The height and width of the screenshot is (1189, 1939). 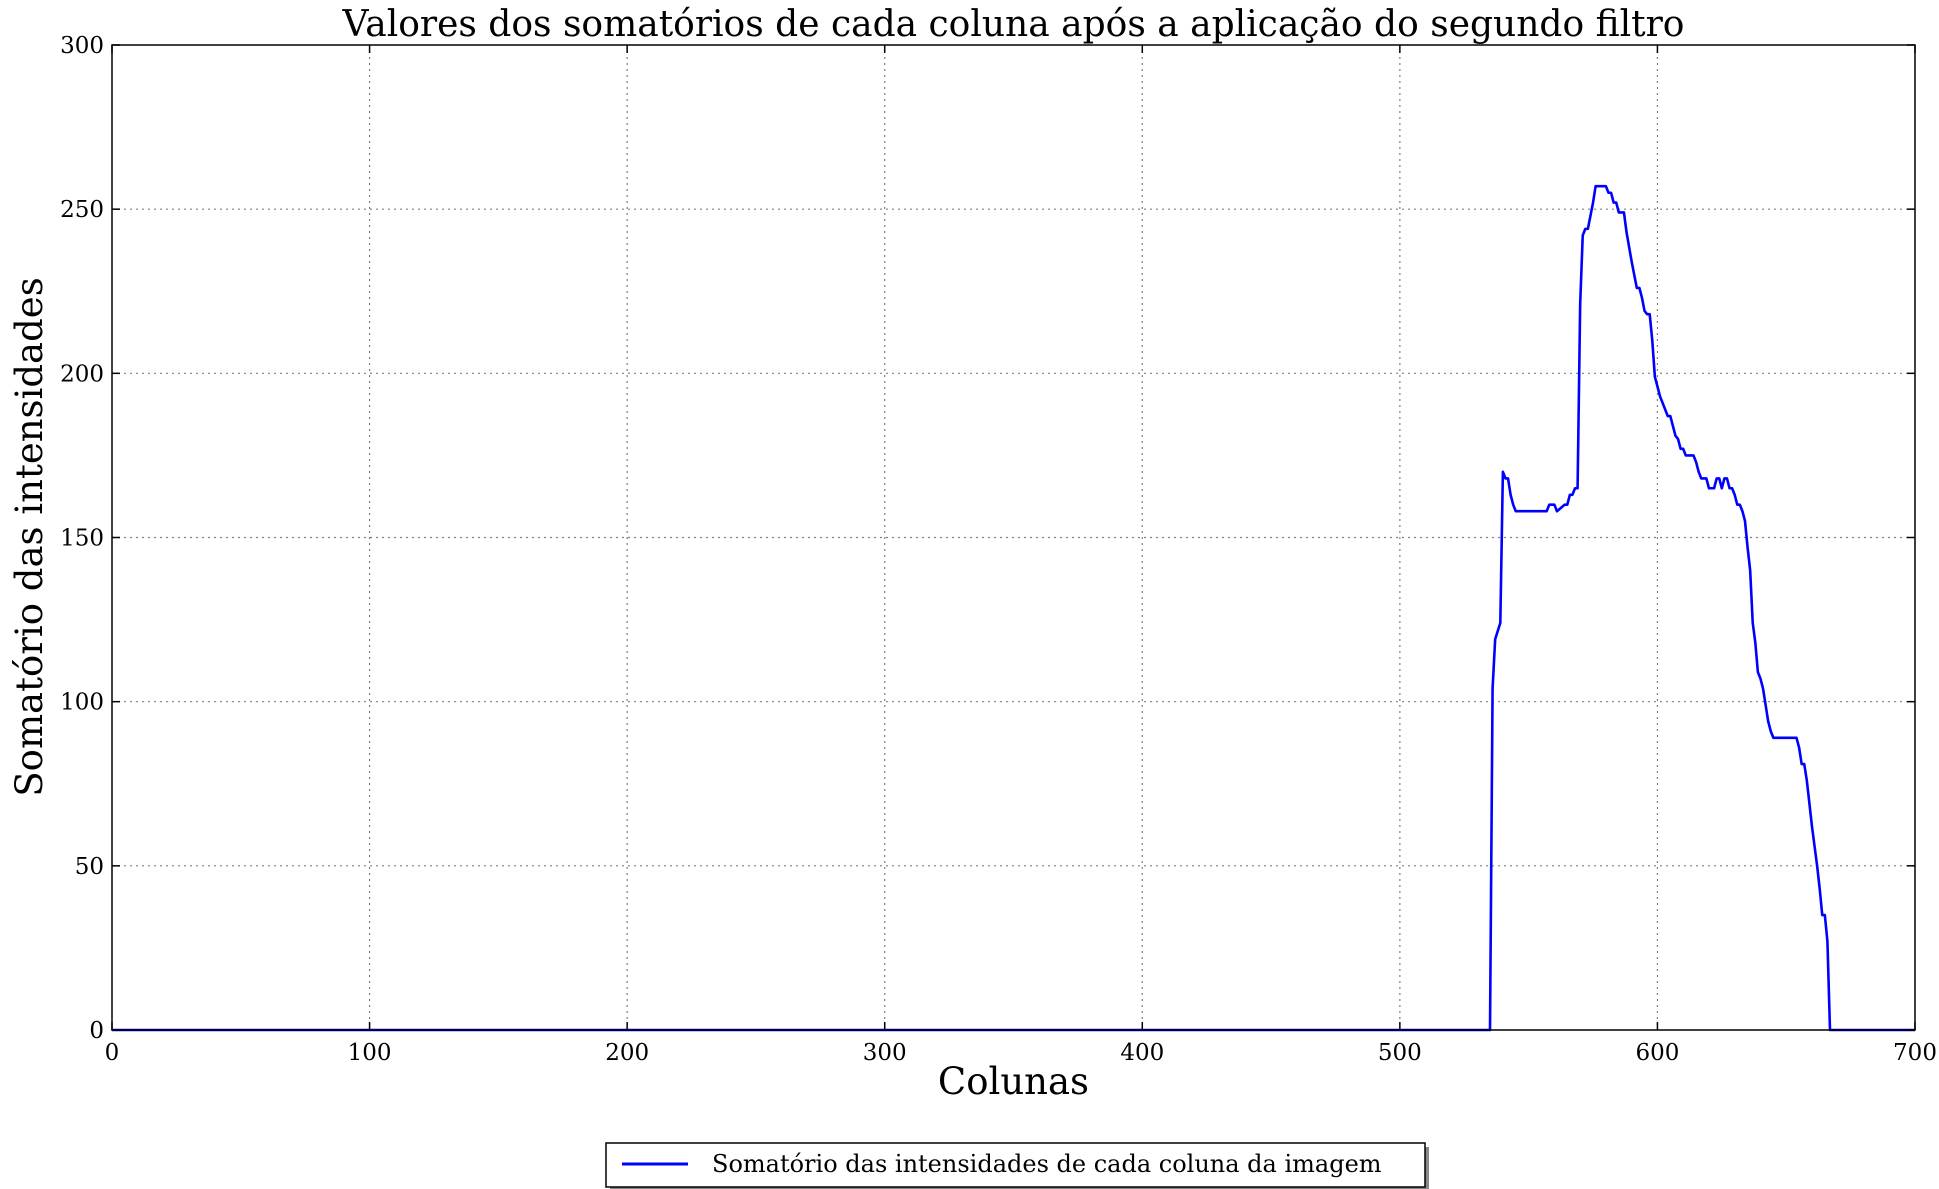 I want to click on x-tick-label: 500, so click(x=1400, y=1053).